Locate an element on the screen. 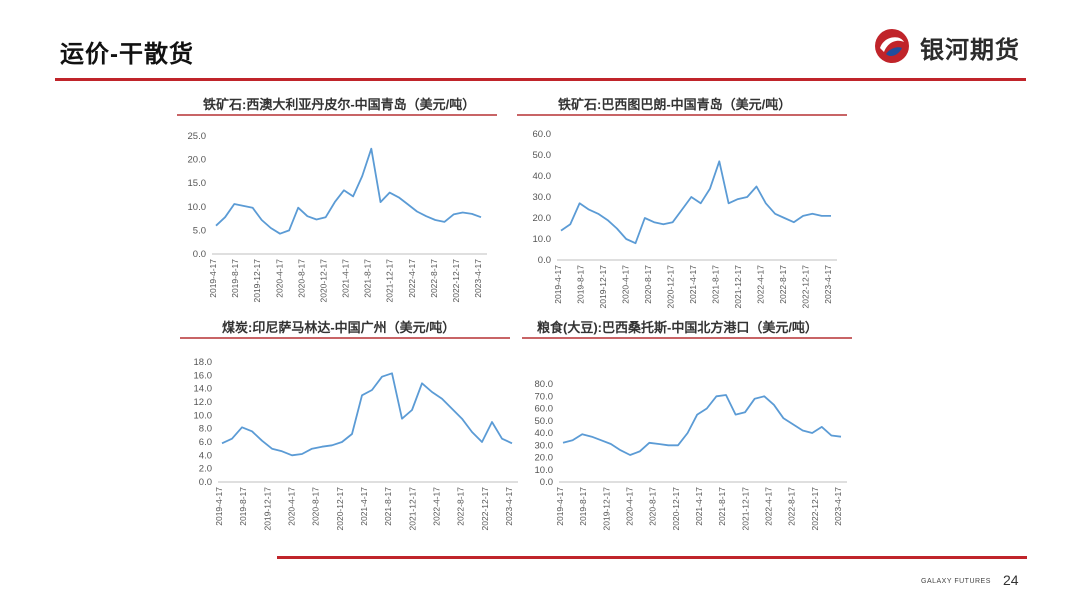 This screenshot has width=1080, height=608. chart-4-title-rule is located at coordinates (687, 338).